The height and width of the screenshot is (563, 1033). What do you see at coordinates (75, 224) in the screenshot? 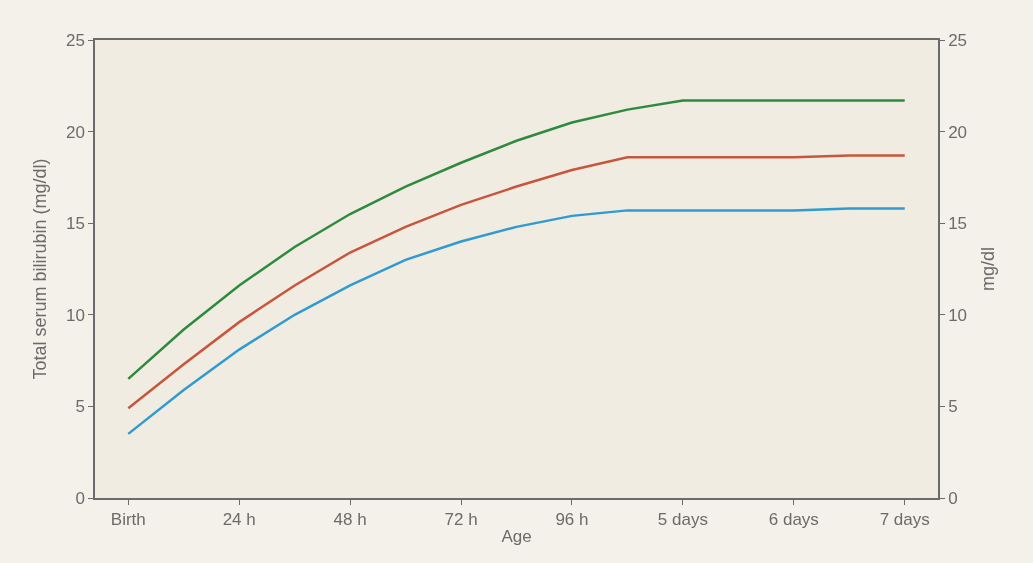
I see `y-tick-label: 15` at bounding box center [75, 224].